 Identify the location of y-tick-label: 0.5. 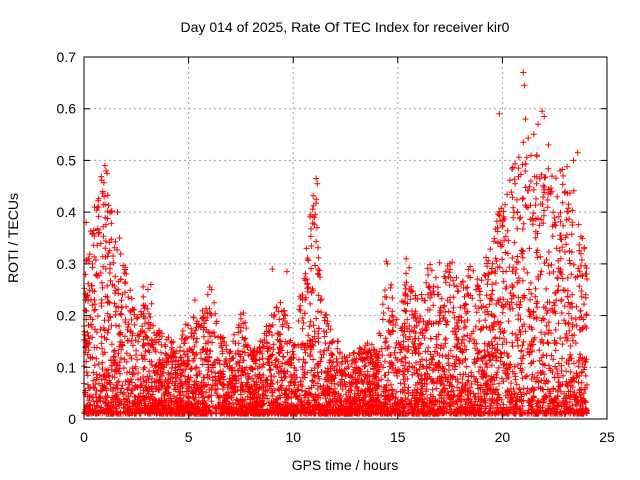
(67, 160).